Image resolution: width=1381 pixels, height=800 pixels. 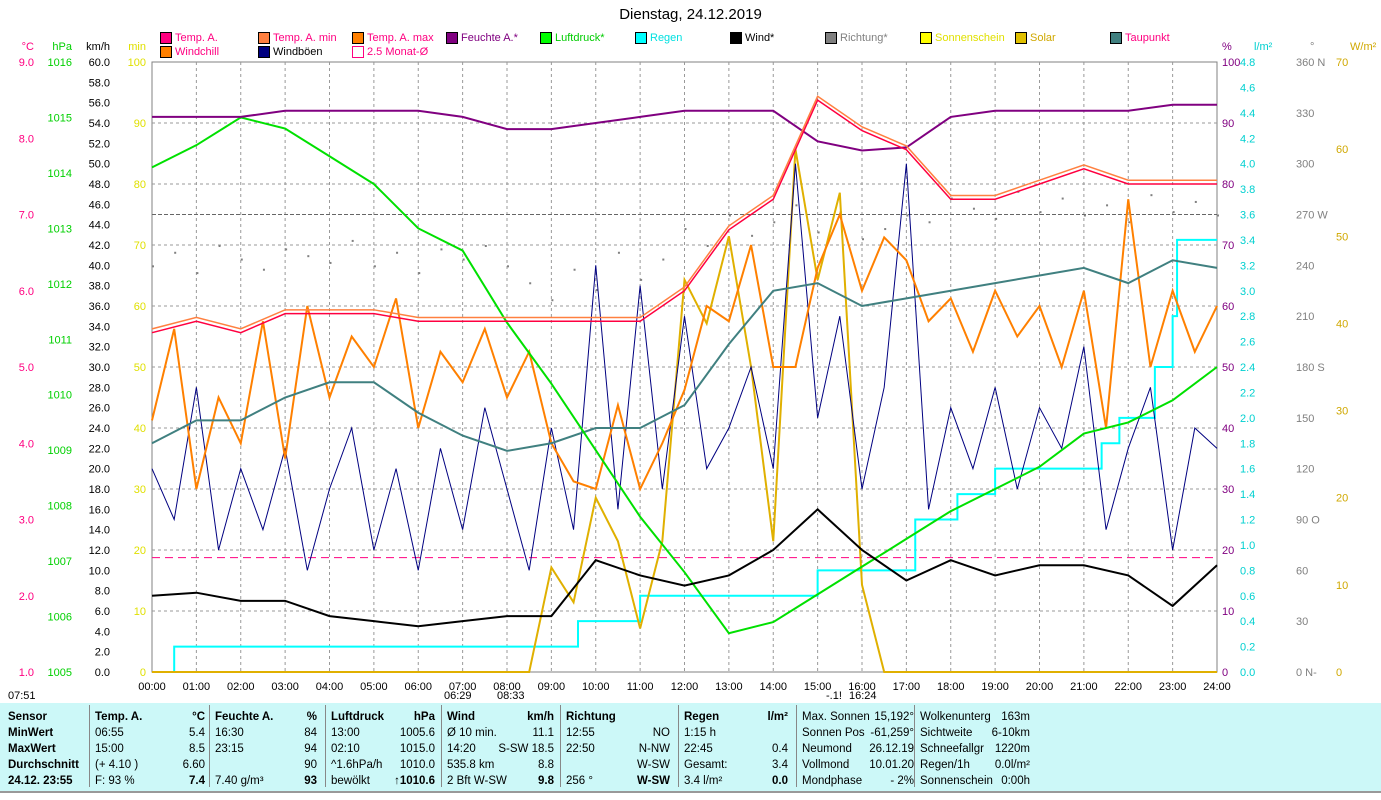 I want to click on axis-tick-sunmin: 30, so click(x=140, y=490).